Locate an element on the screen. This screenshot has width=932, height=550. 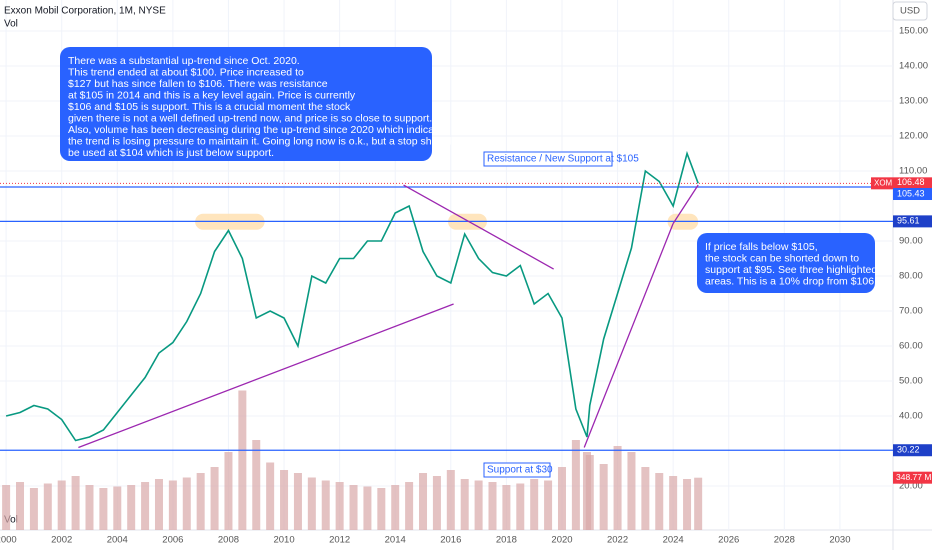
currency: USD is located at coordinates (910, 11).